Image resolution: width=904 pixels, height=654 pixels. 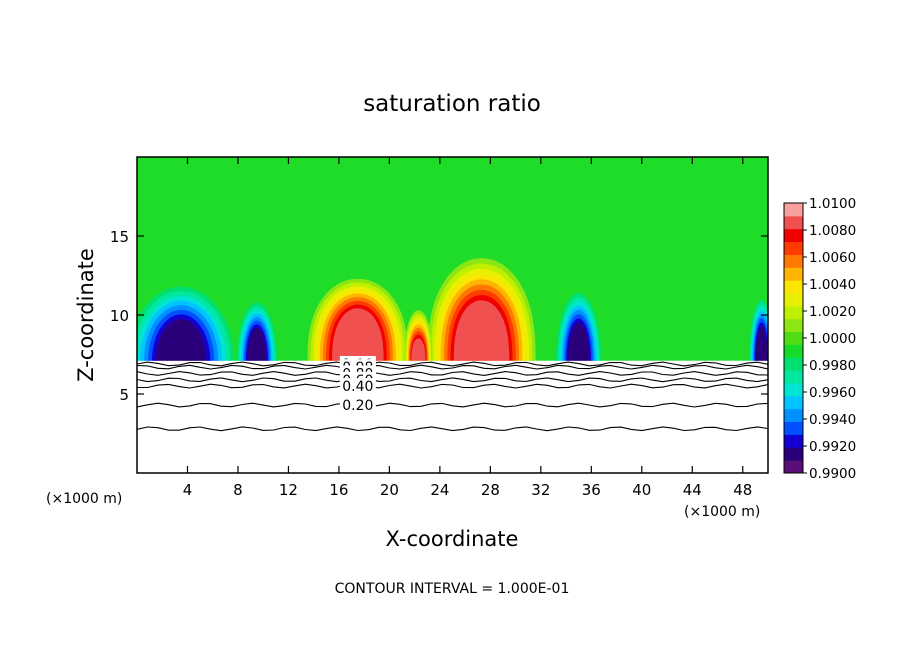 I want to click on x-tick-label: 8, so click(x=238, y=490).